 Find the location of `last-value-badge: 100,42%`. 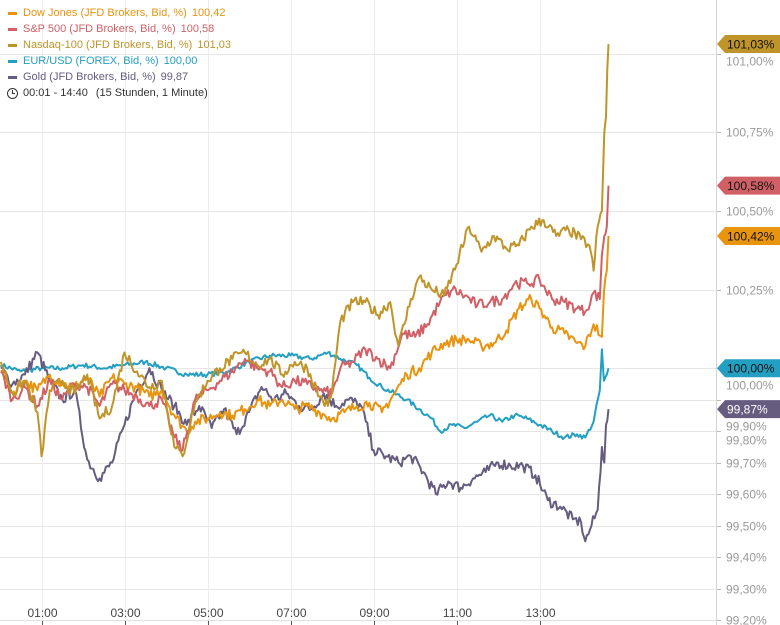

last-value-badge: 100,42% is located at coordinates (748, 236).